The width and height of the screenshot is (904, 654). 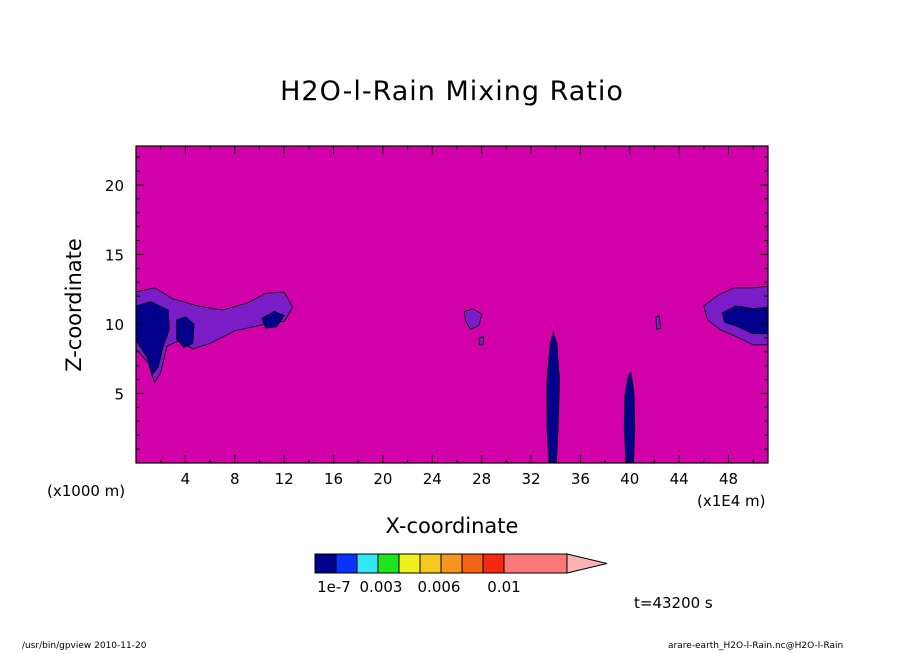 What do you see at coordinates (530, 479) in the screenshot?
I see `x-tick-label: 32` at bounding box center [530, 479].